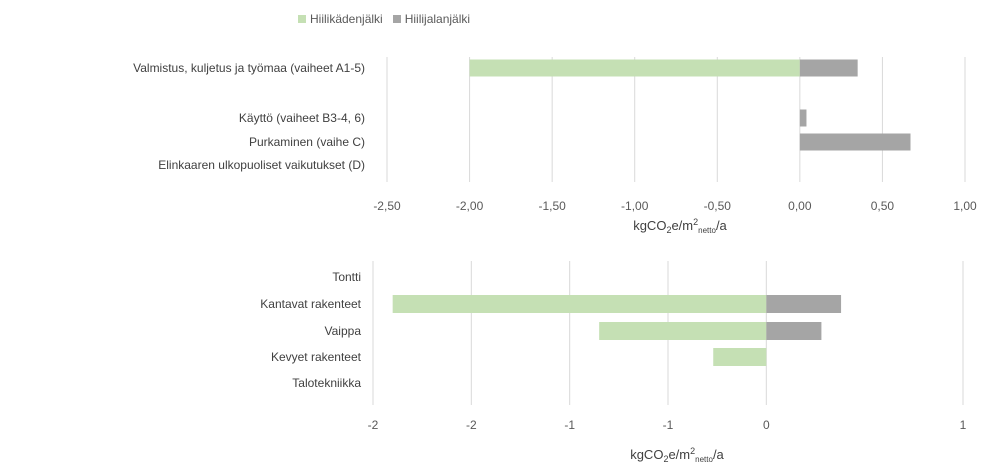 Image resolution: width=984 pixels, height=471 pixels. Describe the element at coordinates (316, 357) in the screenshot. I see `category-label: Kevyet rakenteet` at that location.